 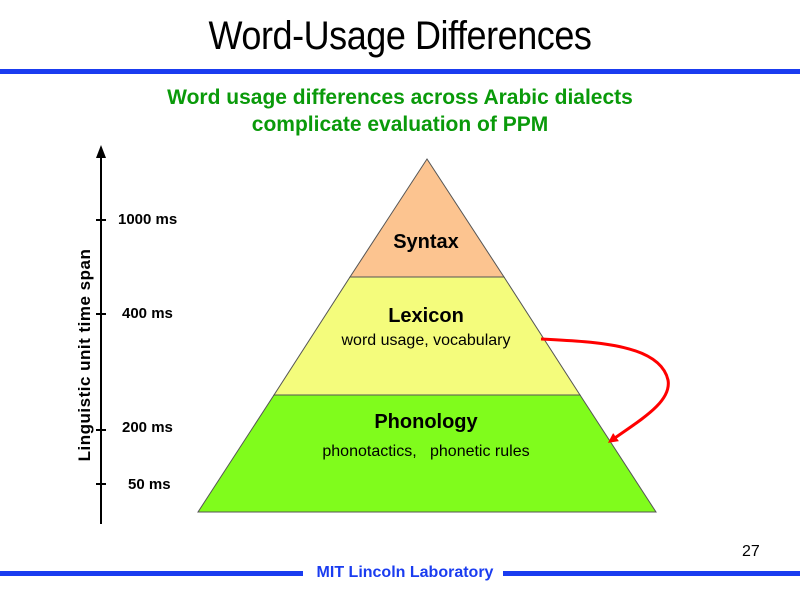 What do you see at coordinates (426, 340) in the screenshot?
I see `level-description-lexicon: word usage, vocabulary` at bounding box center [426, 340].